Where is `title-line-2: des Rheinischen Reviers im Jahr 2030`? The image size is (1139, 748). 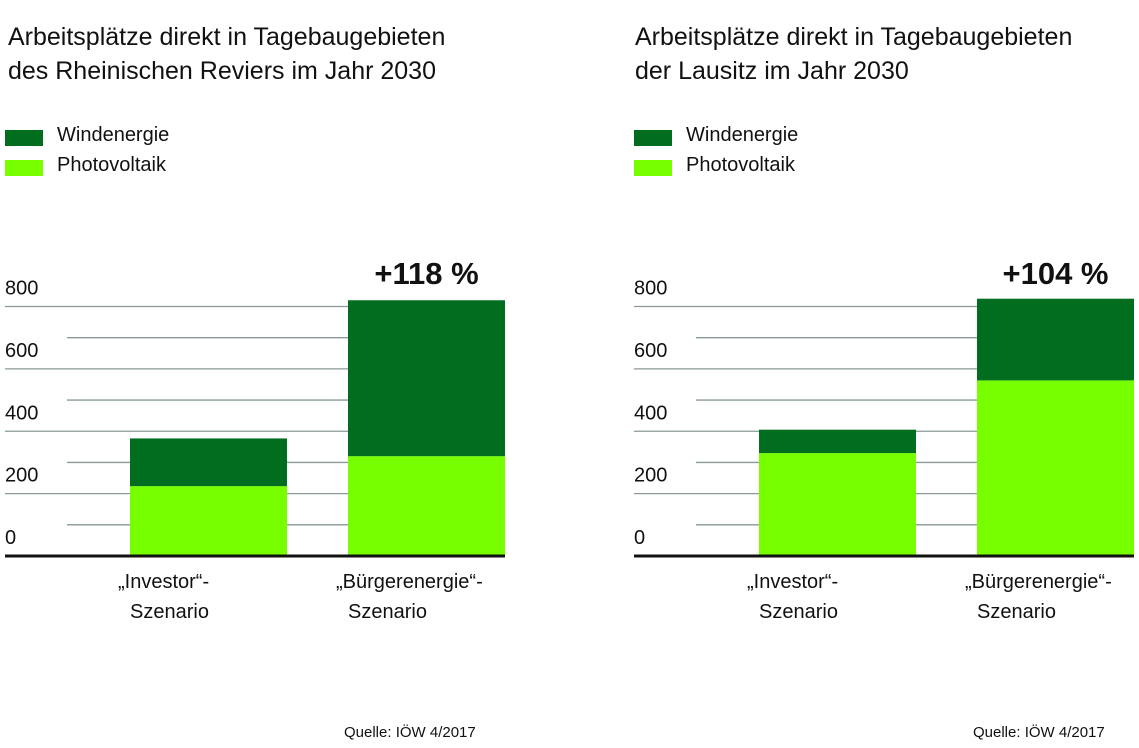 title-line-2: des Rheinischen Reviers im Jahr 2030 is located at coordinates (222, 71).